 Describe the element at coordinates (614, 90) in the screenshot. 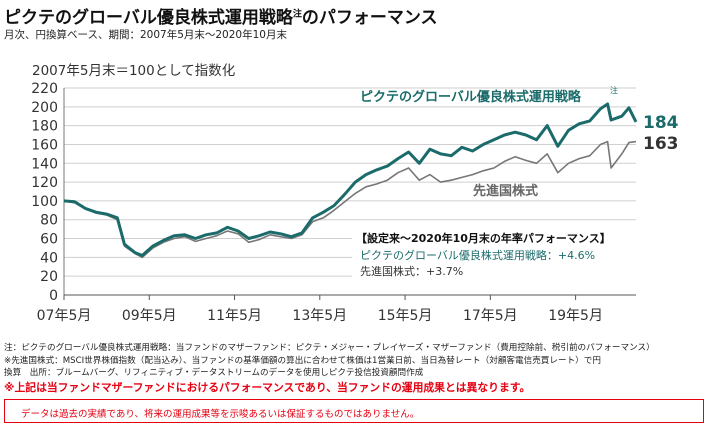

I see `strategy-series-note: 注` at that location.